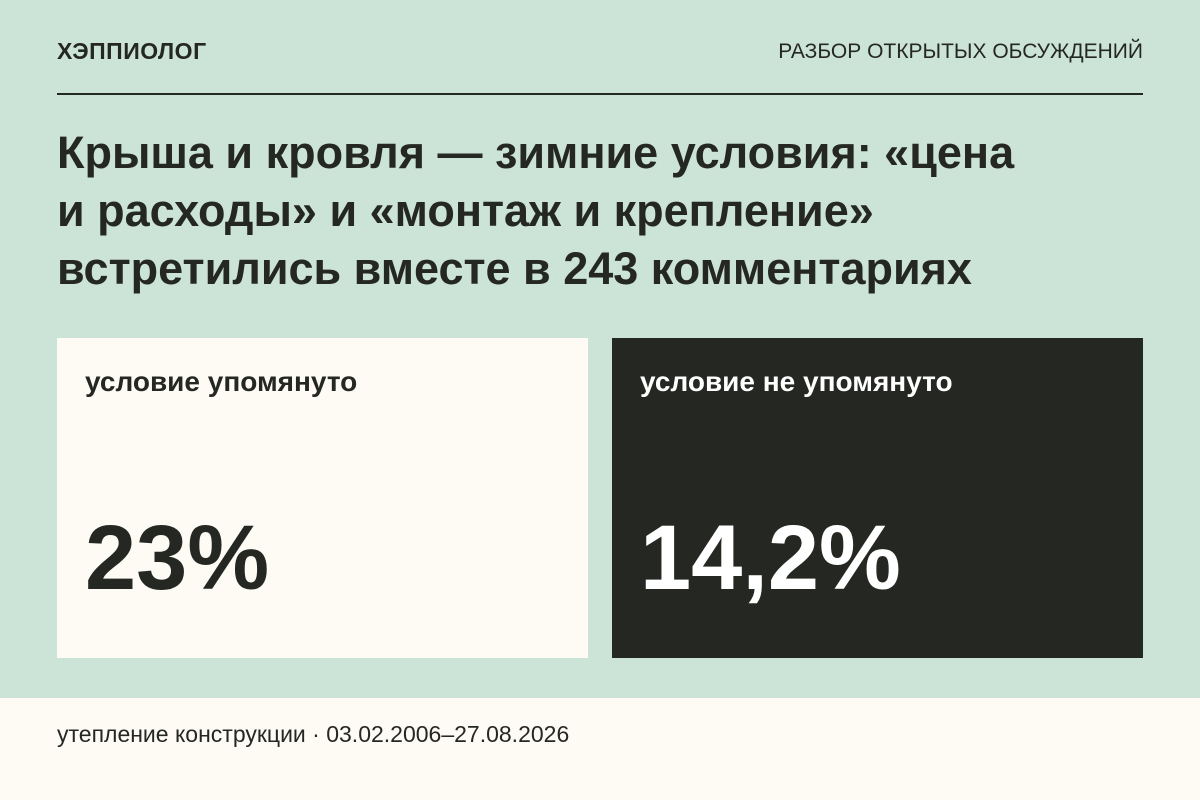  What do you see at coordinates (177, 558) in the screenshot?
I see `card-value: 23%` at bounding box center [177, 558].